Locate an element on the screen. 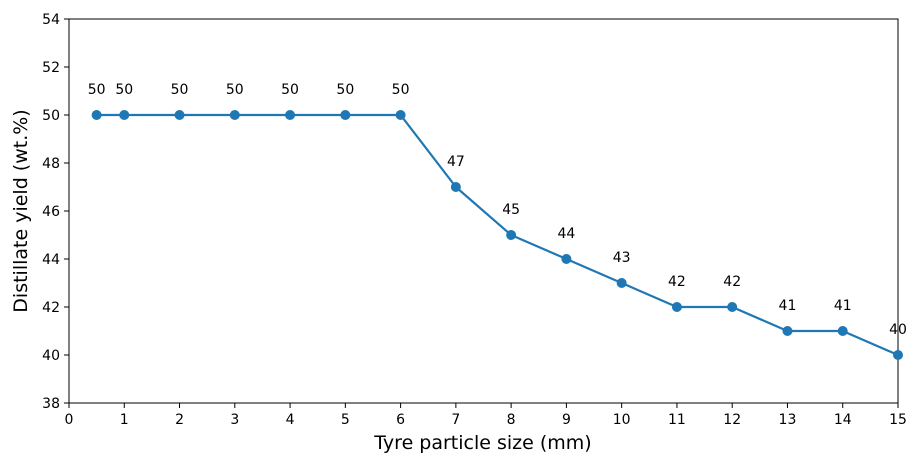 The image size is (909, 454). y-tick-label: 46 is located at coordinates (51, 212).